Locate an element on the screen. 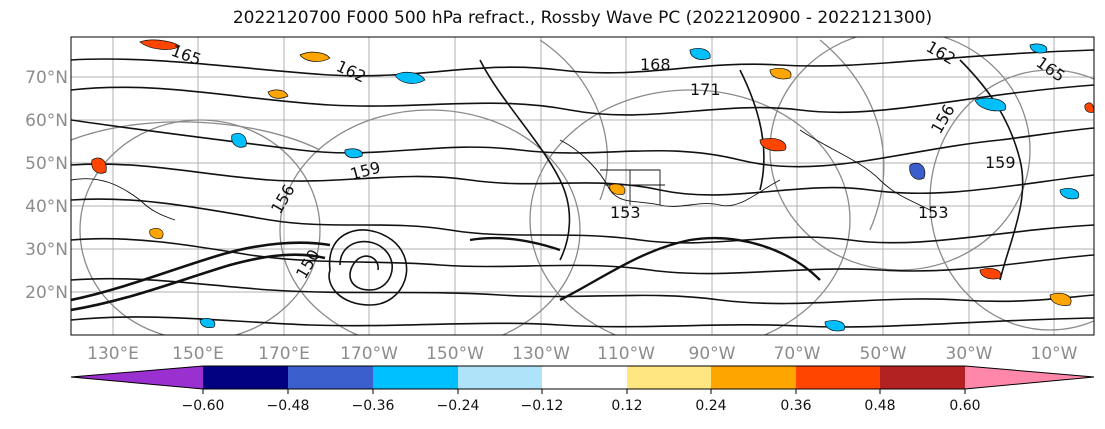 The width and height of the screenshot is (1105, 429). colorbar-tick-label: −0.60 is located at coordinates (203, 406).